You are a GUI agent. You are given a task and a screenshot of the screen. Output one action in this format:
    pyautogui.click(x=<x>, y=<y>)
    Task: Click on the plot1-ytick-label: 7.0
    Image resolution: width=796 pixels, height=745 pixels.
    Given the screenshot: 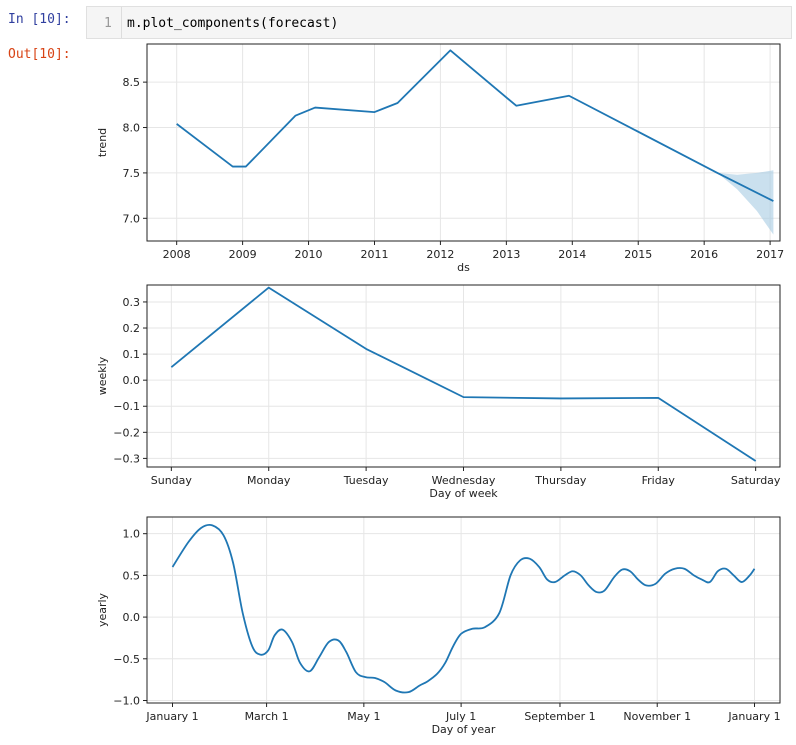 What is the action you would take?
    pyautogui.click(x=132, y=218)
    